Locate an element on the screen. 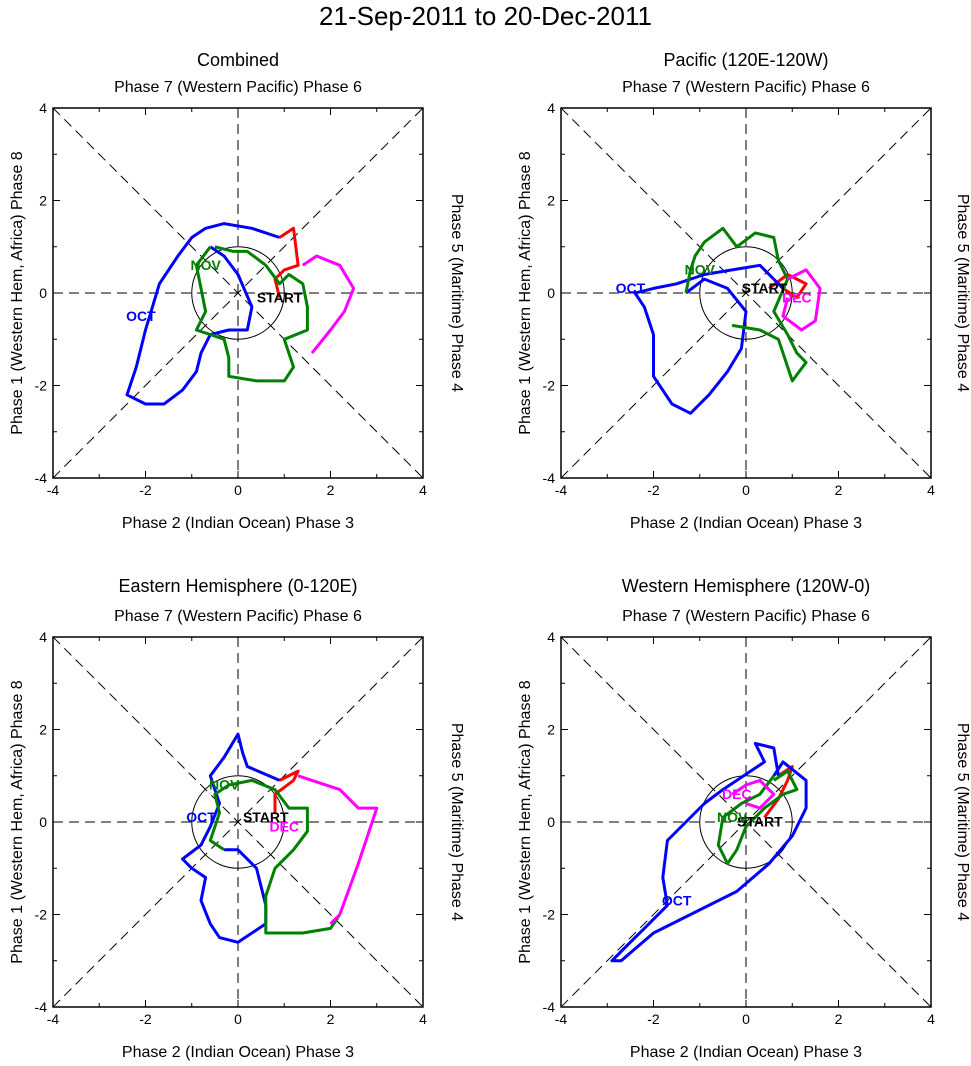 The image size is (971, 1066). panel-title: Pacific (120E-120W) is located at coordinates (745, 60).